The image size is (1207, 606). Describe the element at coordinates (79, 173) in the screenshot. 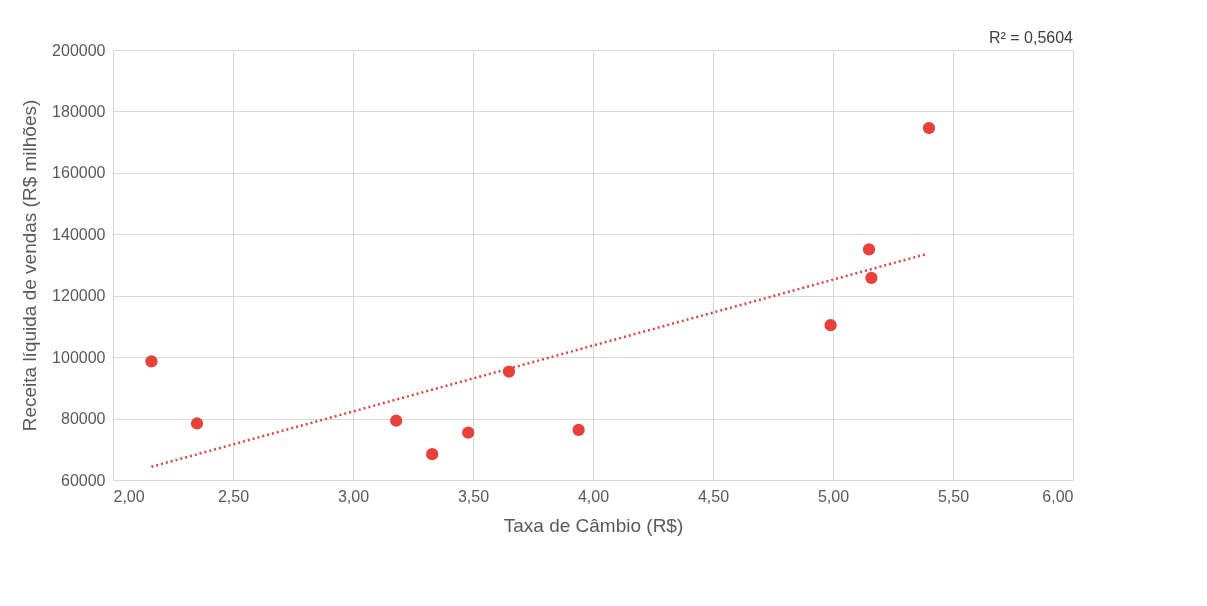

I see `y-tick-label: 160000` at that location.